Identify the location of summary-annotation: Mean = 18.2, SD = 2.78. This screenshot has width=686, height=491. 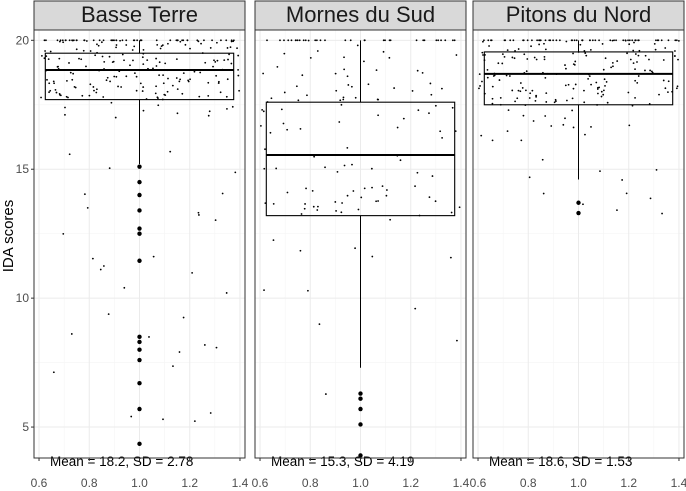
(121, 461).